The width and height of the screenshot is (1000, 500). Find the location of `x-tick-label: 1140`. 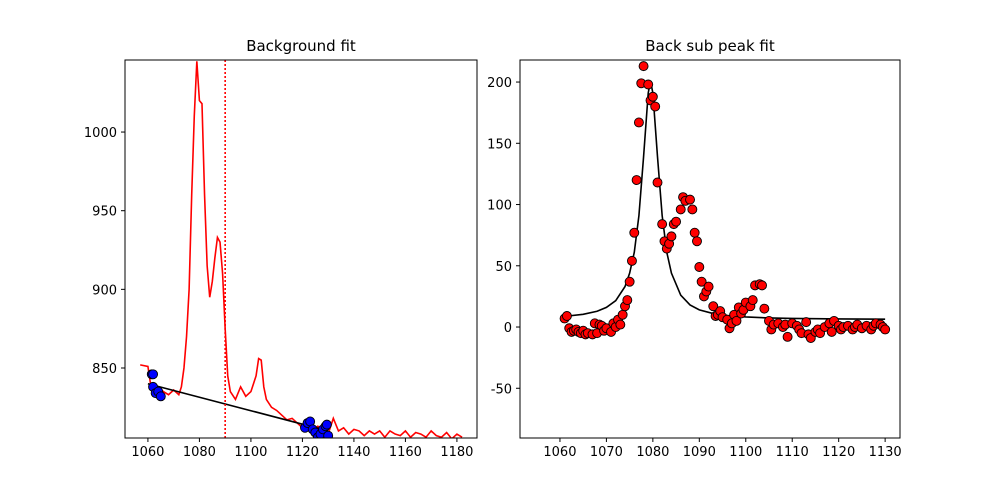

x-tick-label: 1140 is located at coordinates (353, 452).